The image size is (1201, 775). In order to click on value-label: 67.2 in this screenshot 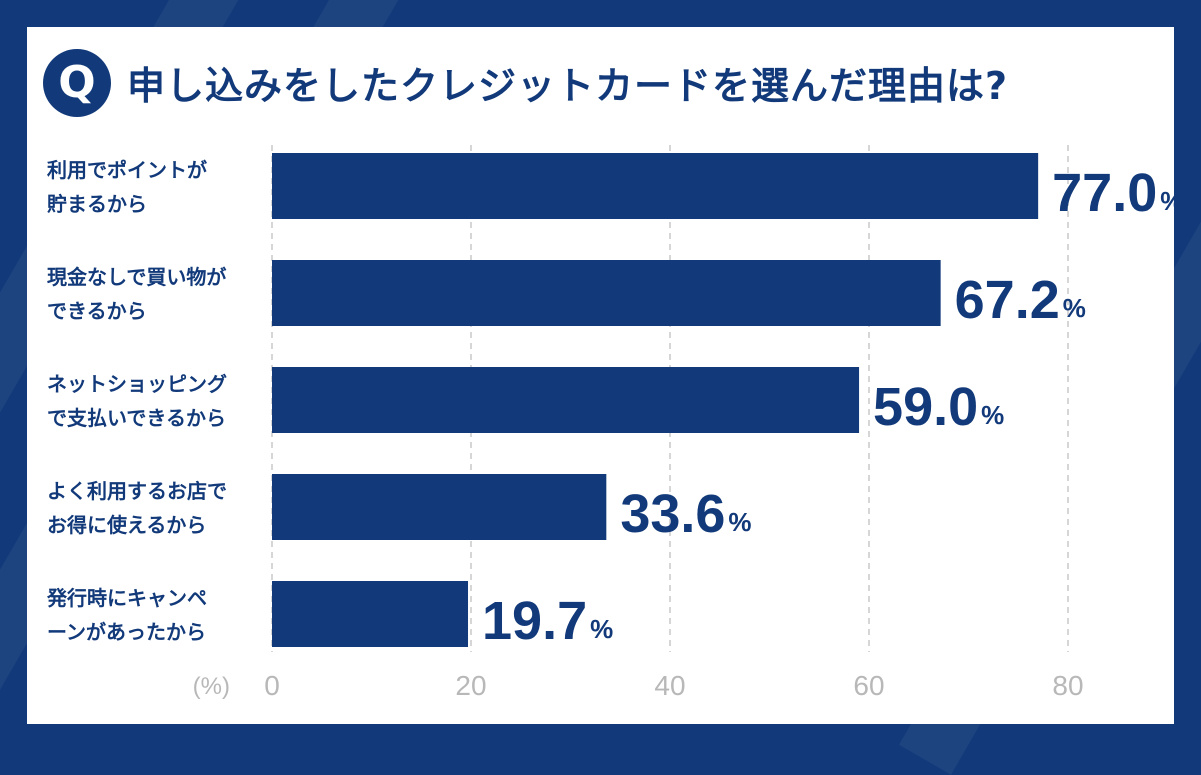, I will do `click(1007, 300)`.